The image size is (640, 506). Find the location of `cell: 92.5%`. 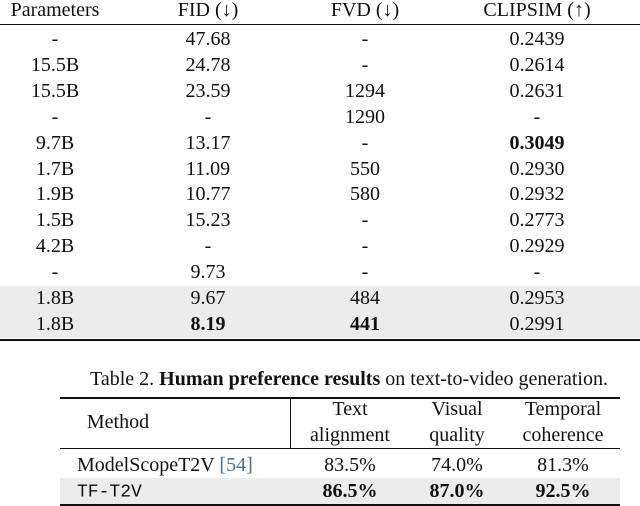

cell: 92.5% is located at coordinates (563, 491).